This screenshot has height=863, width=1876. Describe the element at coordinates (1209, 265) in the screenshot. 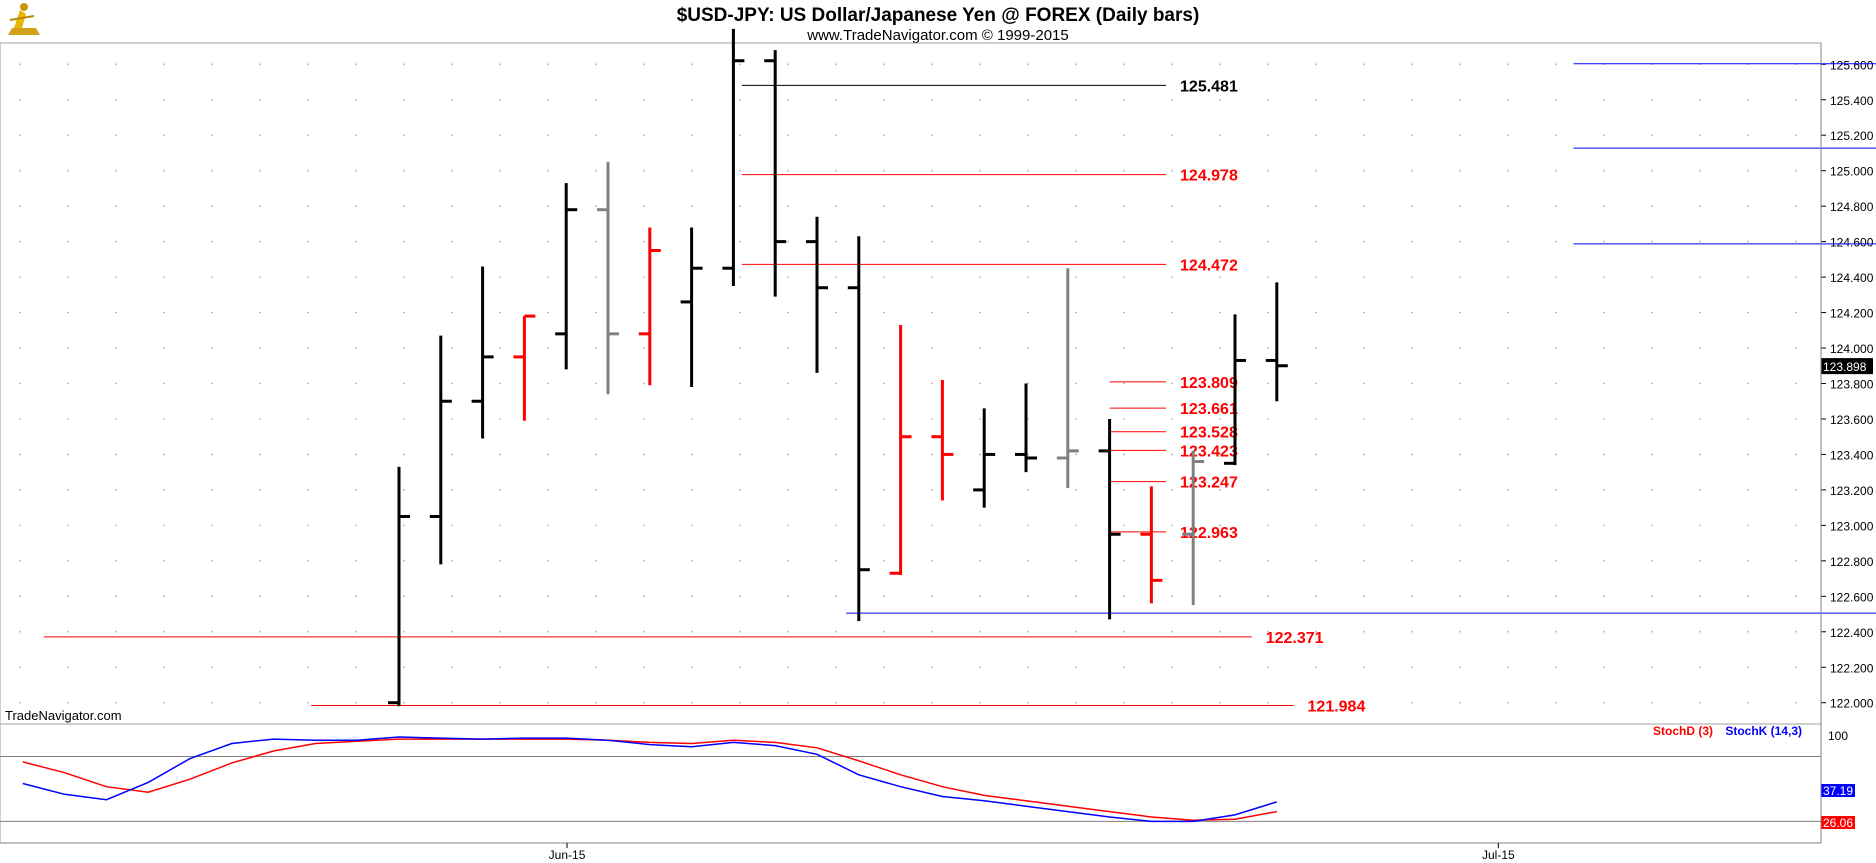

I see `level-label: 124.472` at that location.